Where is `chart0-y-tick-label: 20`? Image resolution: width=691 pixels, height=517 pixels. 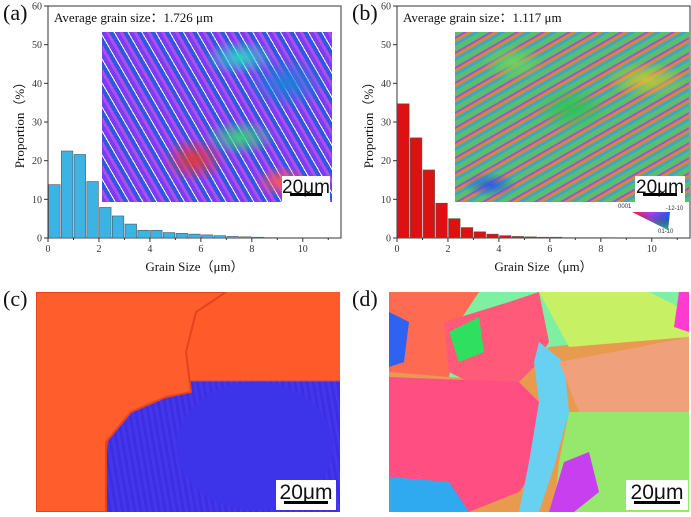
chart0-y-tick-label: 20 is located at coordinates (37, 161).